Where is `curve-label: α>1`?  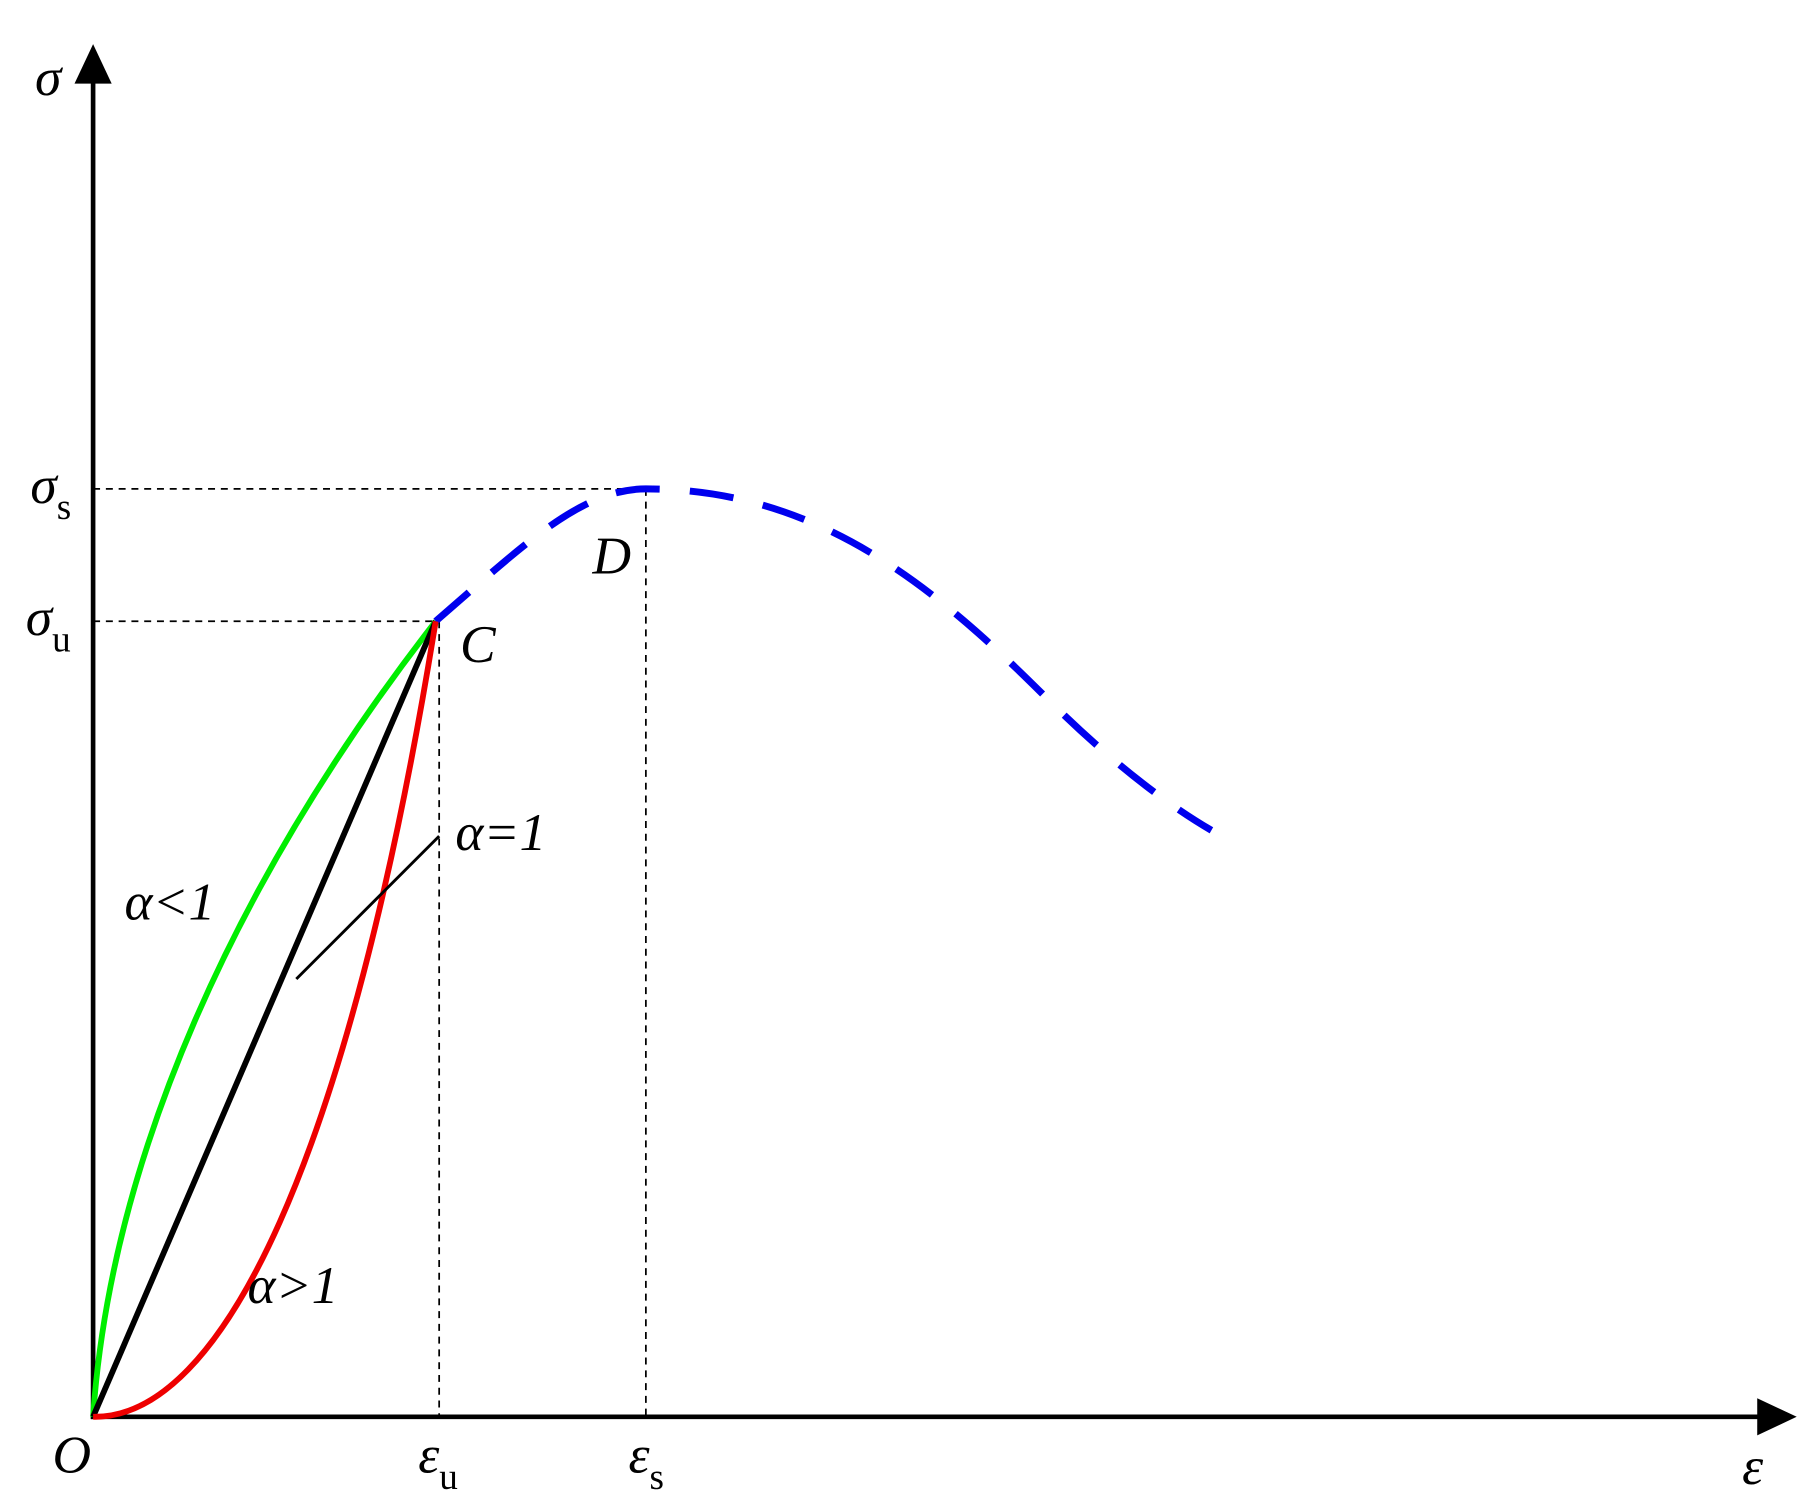
curve-label: α>1 is located at coordinates (293, 1285).